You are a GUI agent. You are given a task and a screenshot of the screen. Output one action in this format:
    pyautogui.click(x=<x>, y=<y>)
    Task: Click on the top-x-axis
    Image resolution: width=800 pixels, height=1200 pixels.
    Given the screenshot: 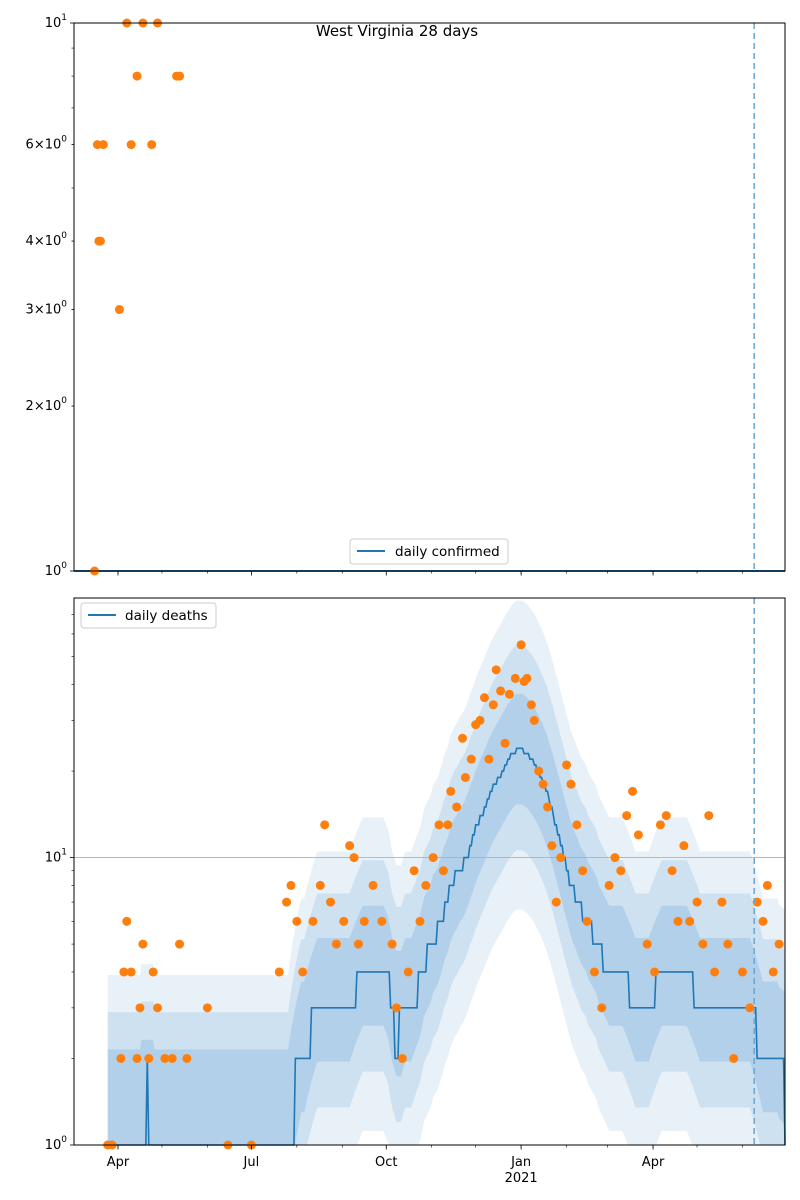 What is the action you would take?
    pyautogui.click(x=430, y=573)
    